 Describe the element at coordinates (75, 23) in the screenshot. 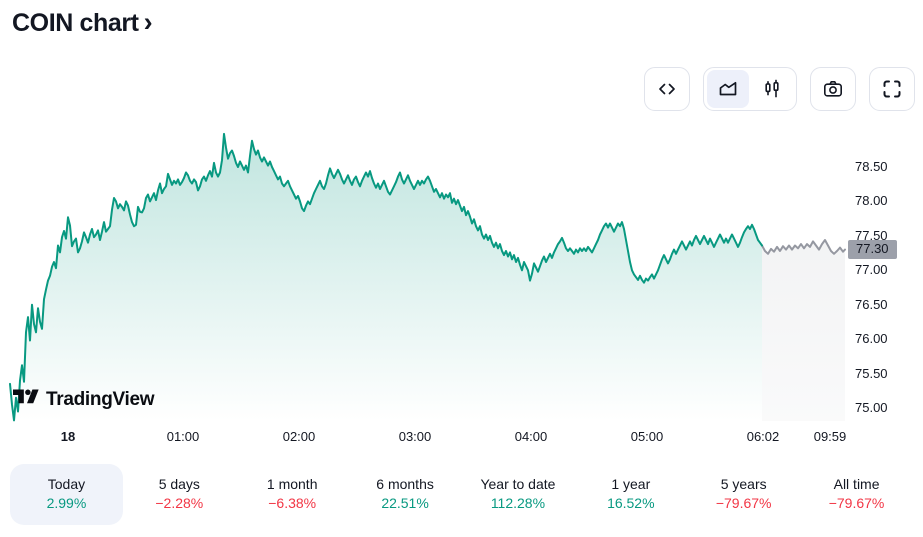

I see `page-title-text: COIN chart` at that location.